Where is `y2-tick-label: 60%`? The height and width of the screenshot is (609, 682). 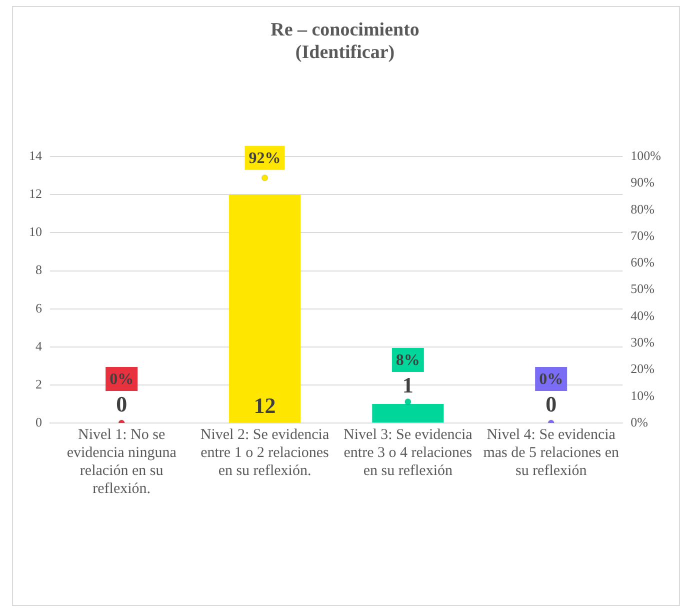 y2-tick-label: 60% is located at coordinates (642, 262).